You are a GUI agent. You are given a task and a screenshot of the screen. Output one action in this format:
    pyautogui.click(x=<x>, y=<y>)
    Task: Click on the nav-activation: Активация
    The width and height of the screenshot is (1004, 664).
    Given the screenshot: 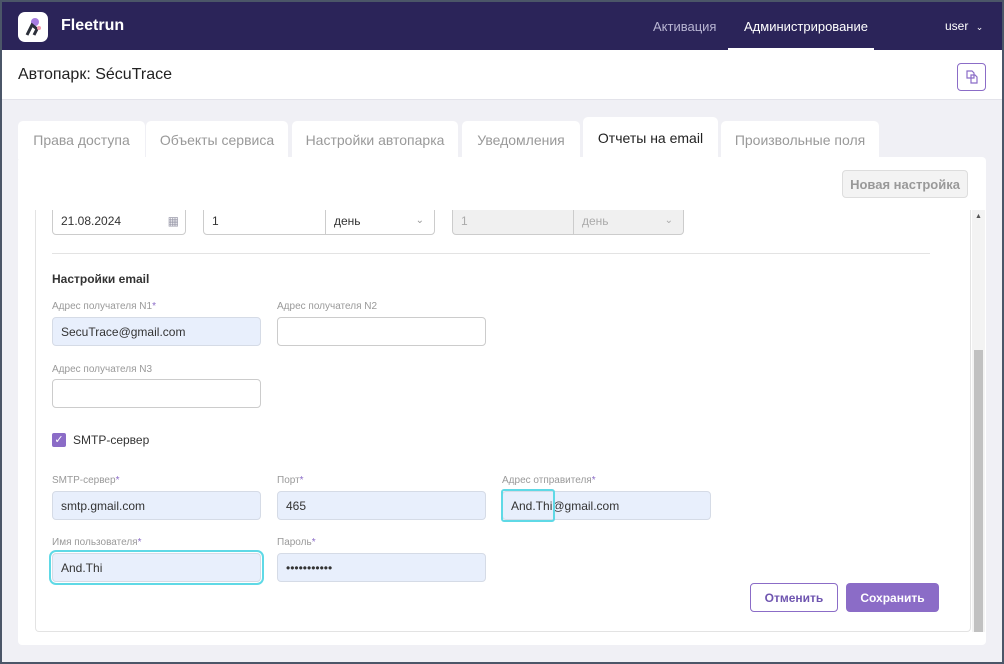 What is the action you would take?
    pyautogui.click(x=685, y=26)
    